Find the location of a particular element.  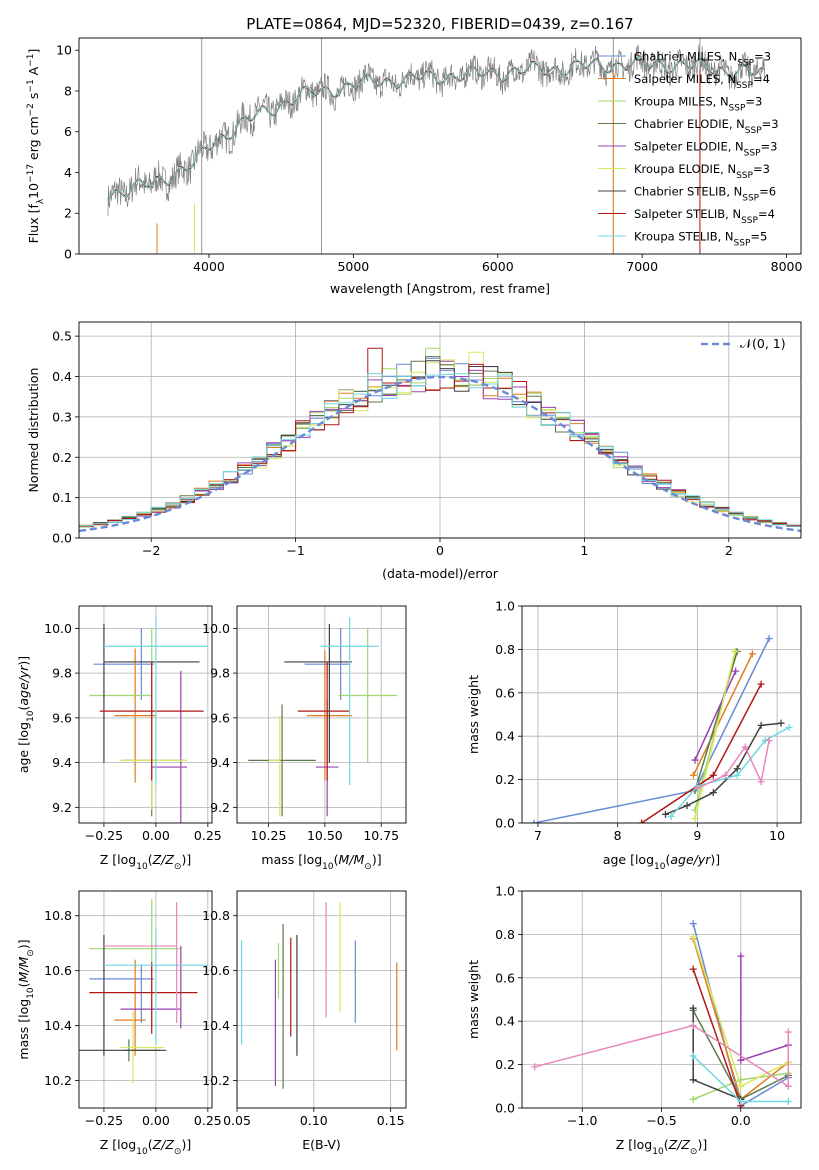

y-tick-label: 0.5 is located at coordinates (62, 336).